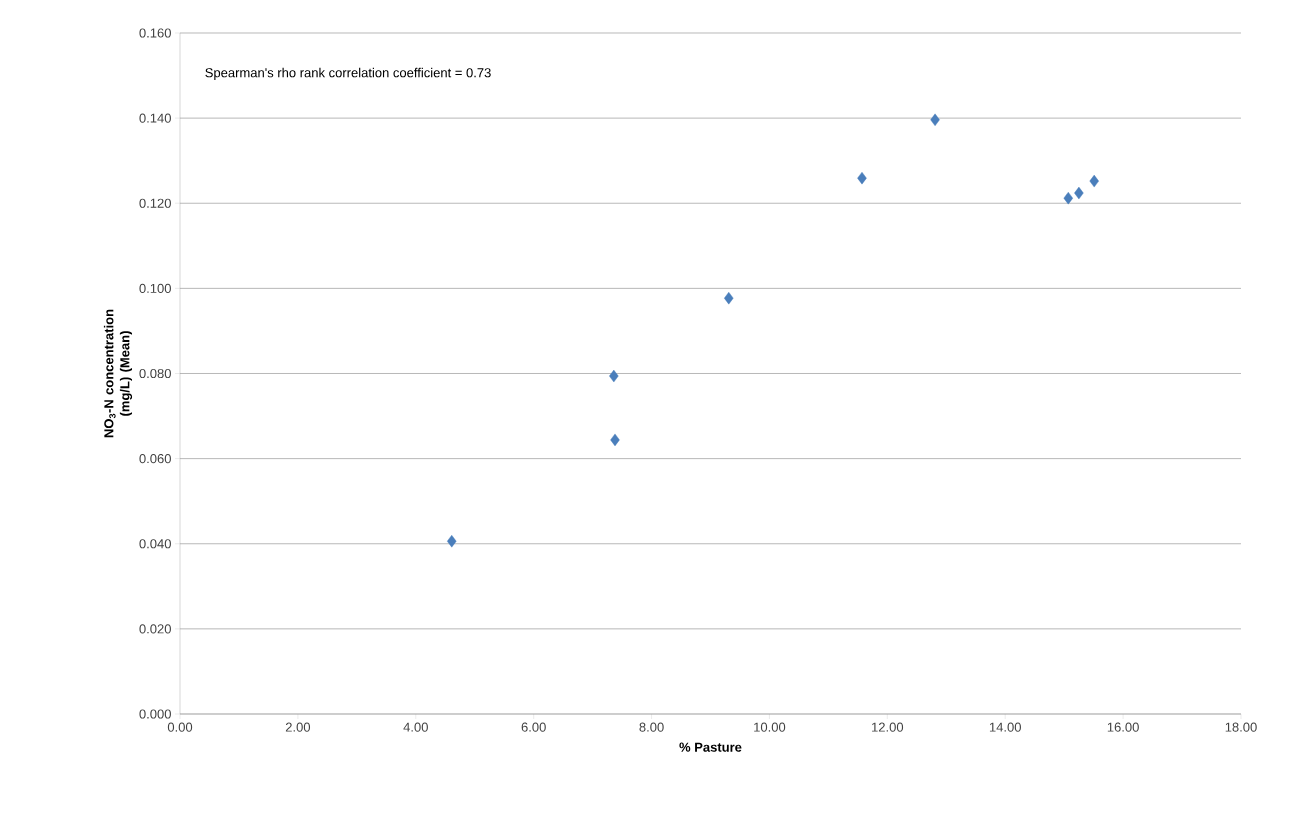  What do you see at coordinates (155, 288) in the screenshot?
I see `y-tick-label: 0.100` at bounding box center [155, 288].